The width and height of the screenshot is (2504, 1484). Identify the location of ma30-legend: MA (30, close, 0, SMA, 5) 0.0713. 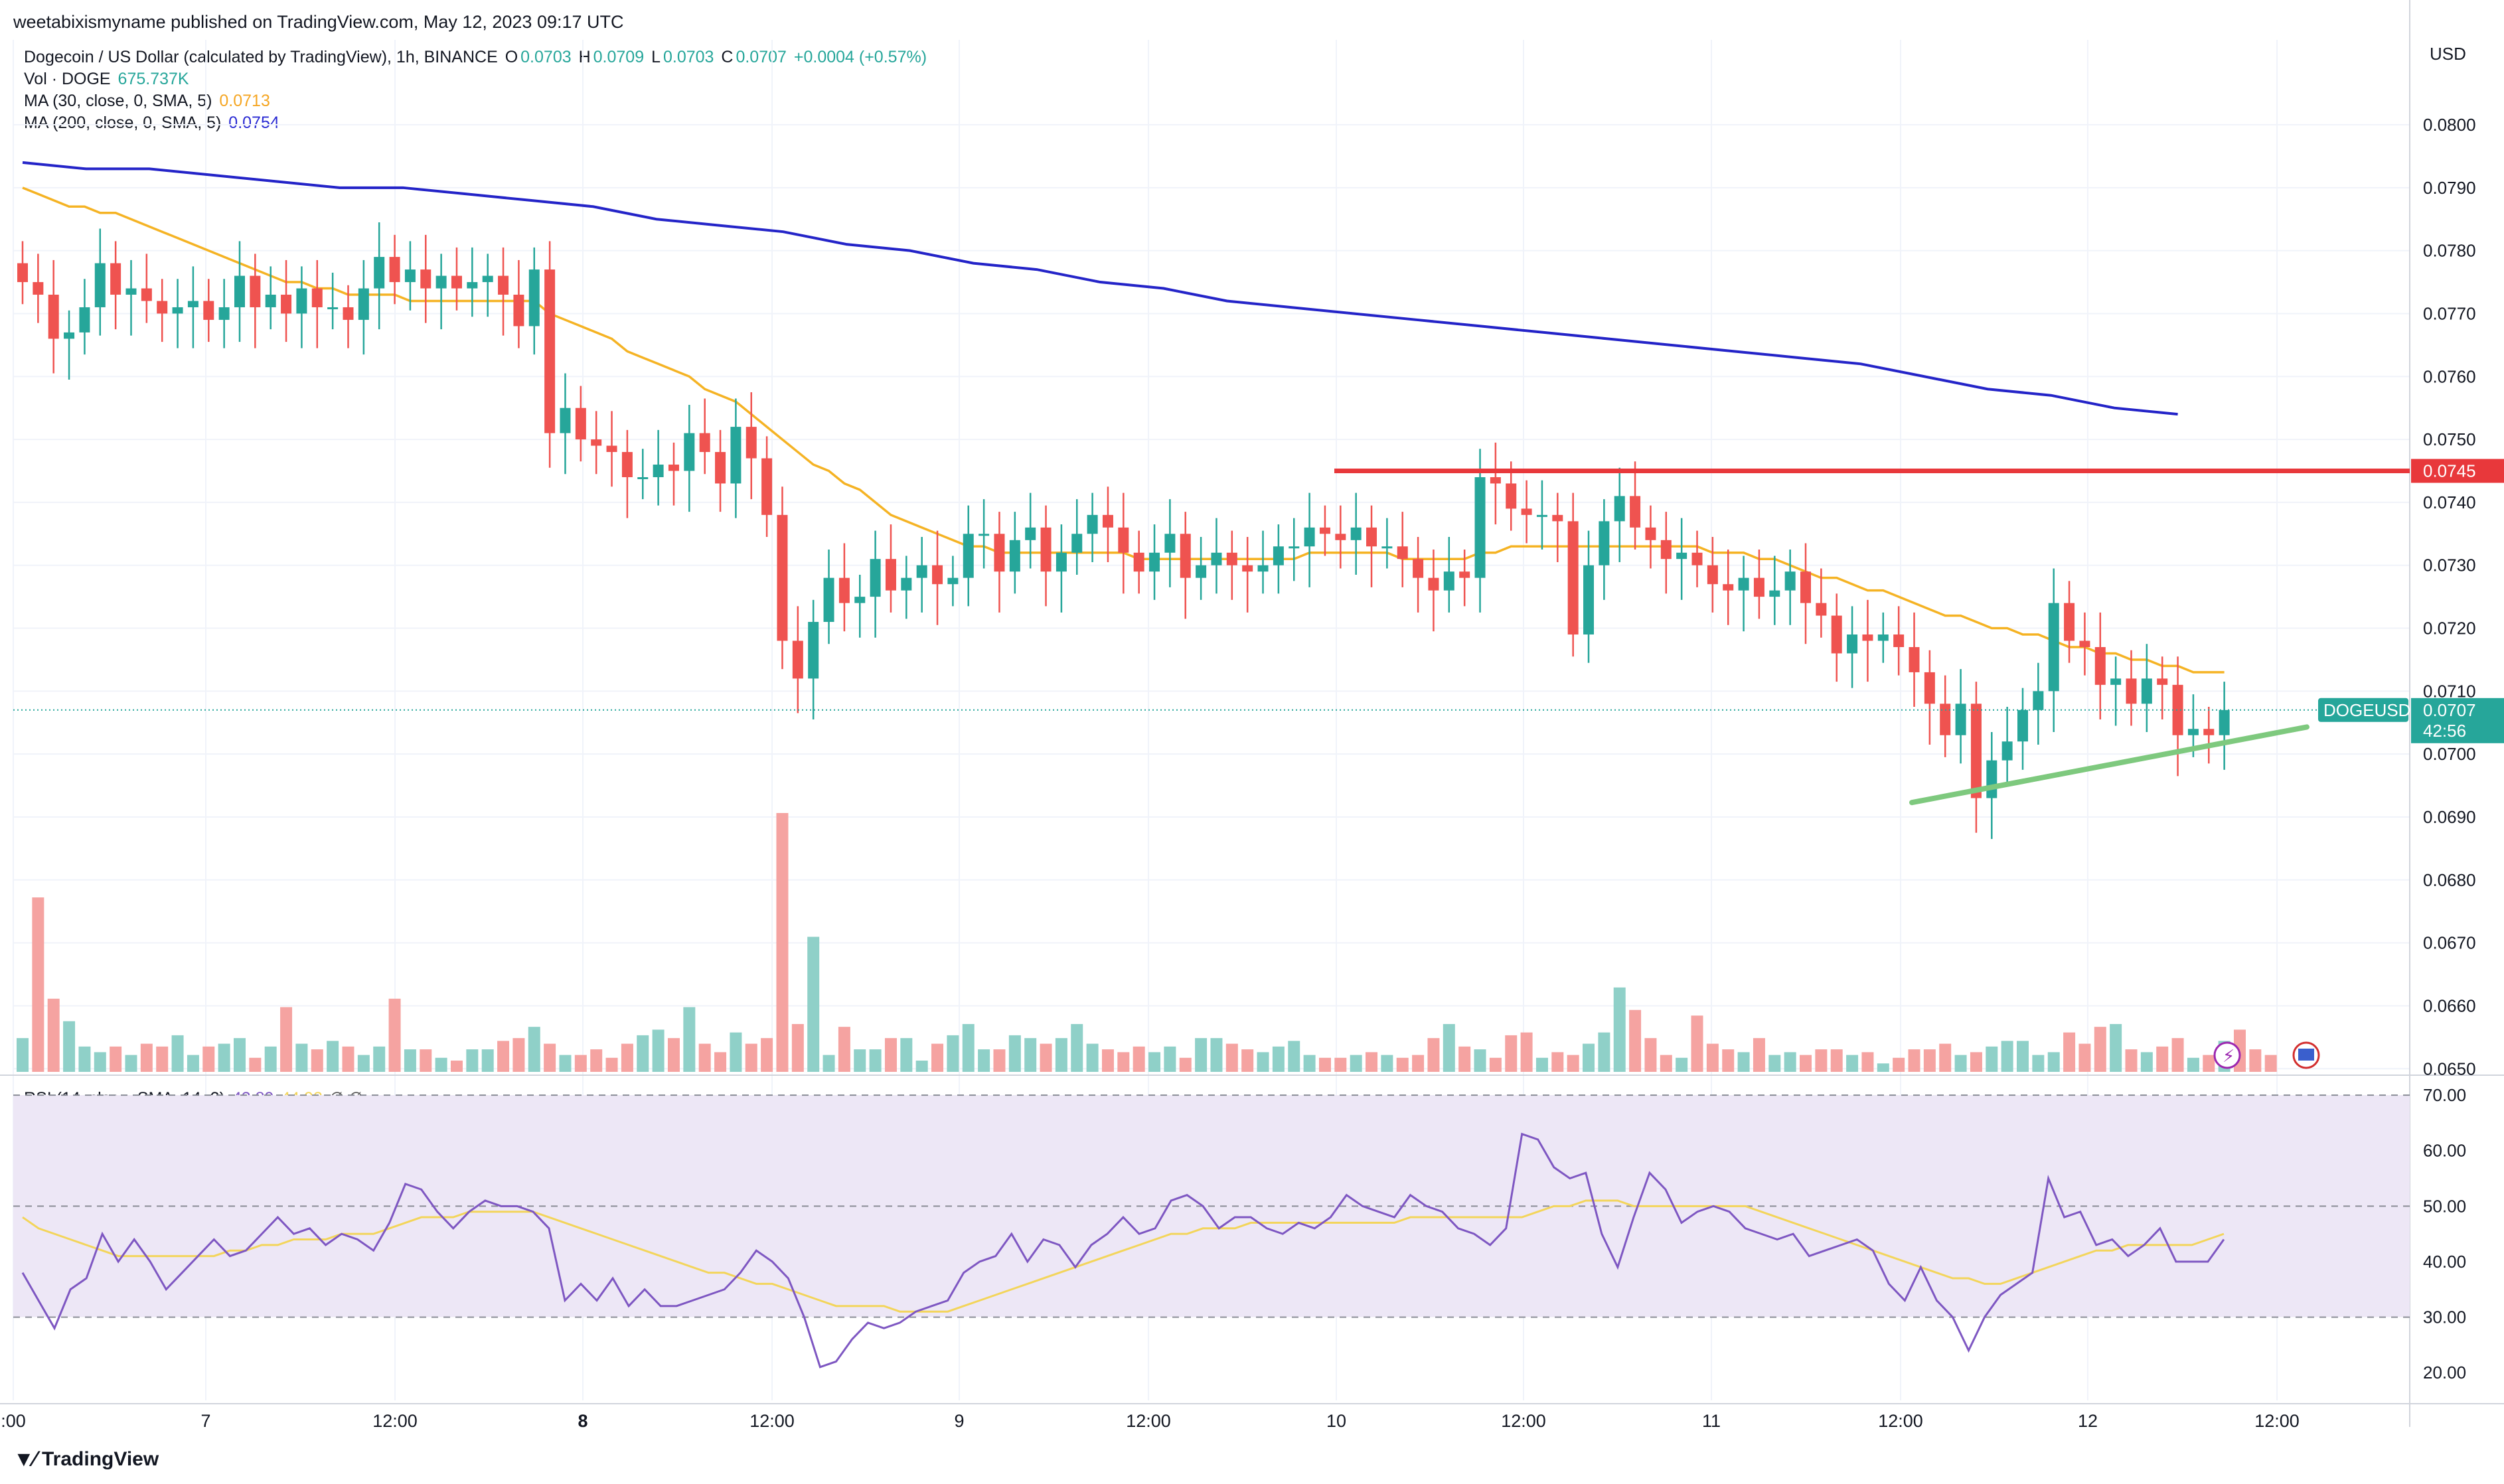
(148, 101).